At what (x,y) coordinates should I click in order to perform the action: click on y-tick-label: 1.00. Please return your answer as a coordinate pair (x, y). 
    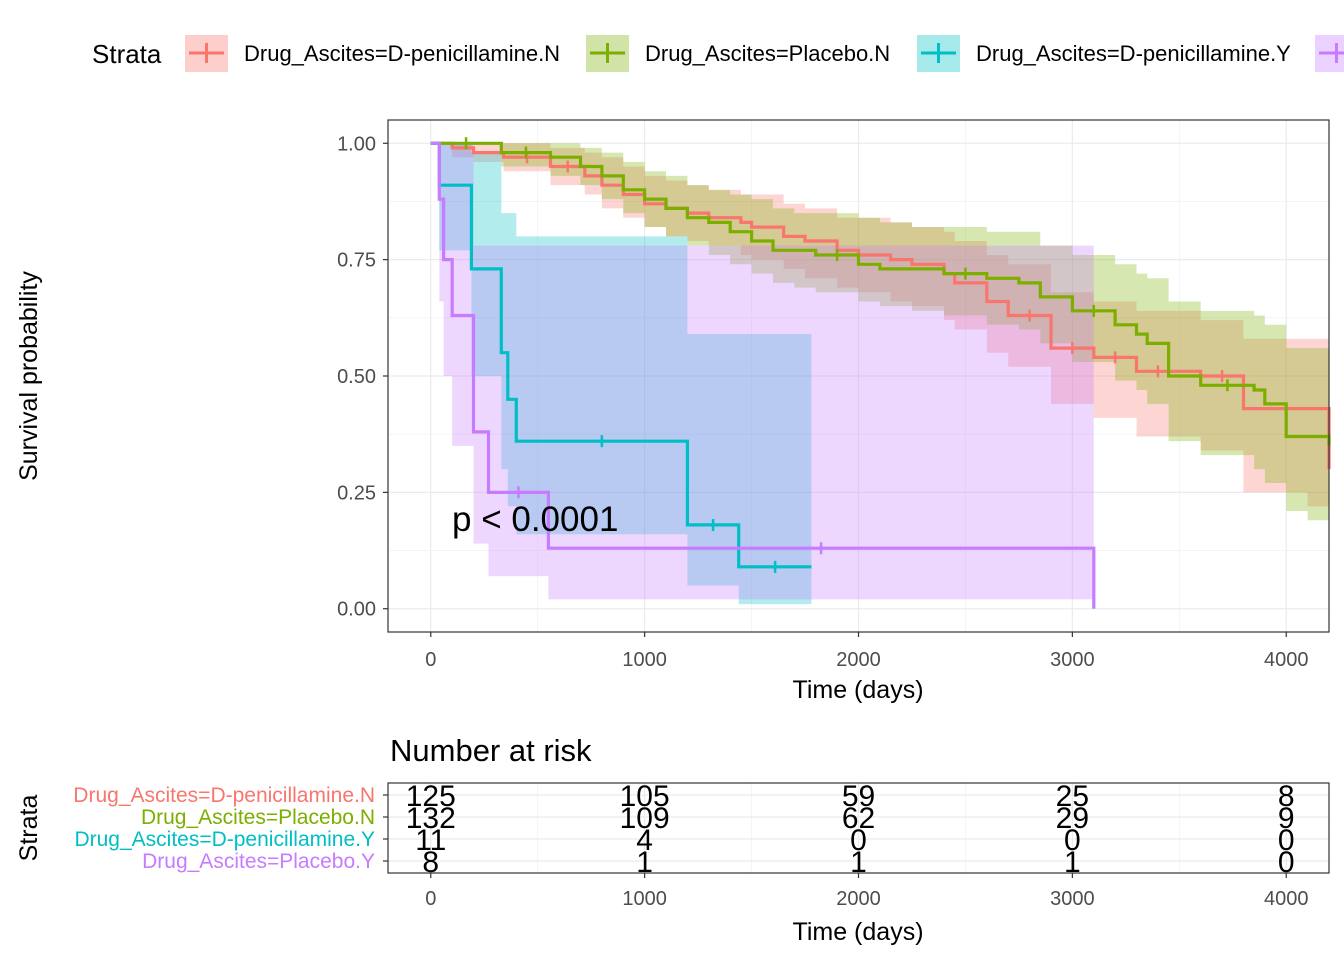
    Looking at the image, I should click on (356, 144).